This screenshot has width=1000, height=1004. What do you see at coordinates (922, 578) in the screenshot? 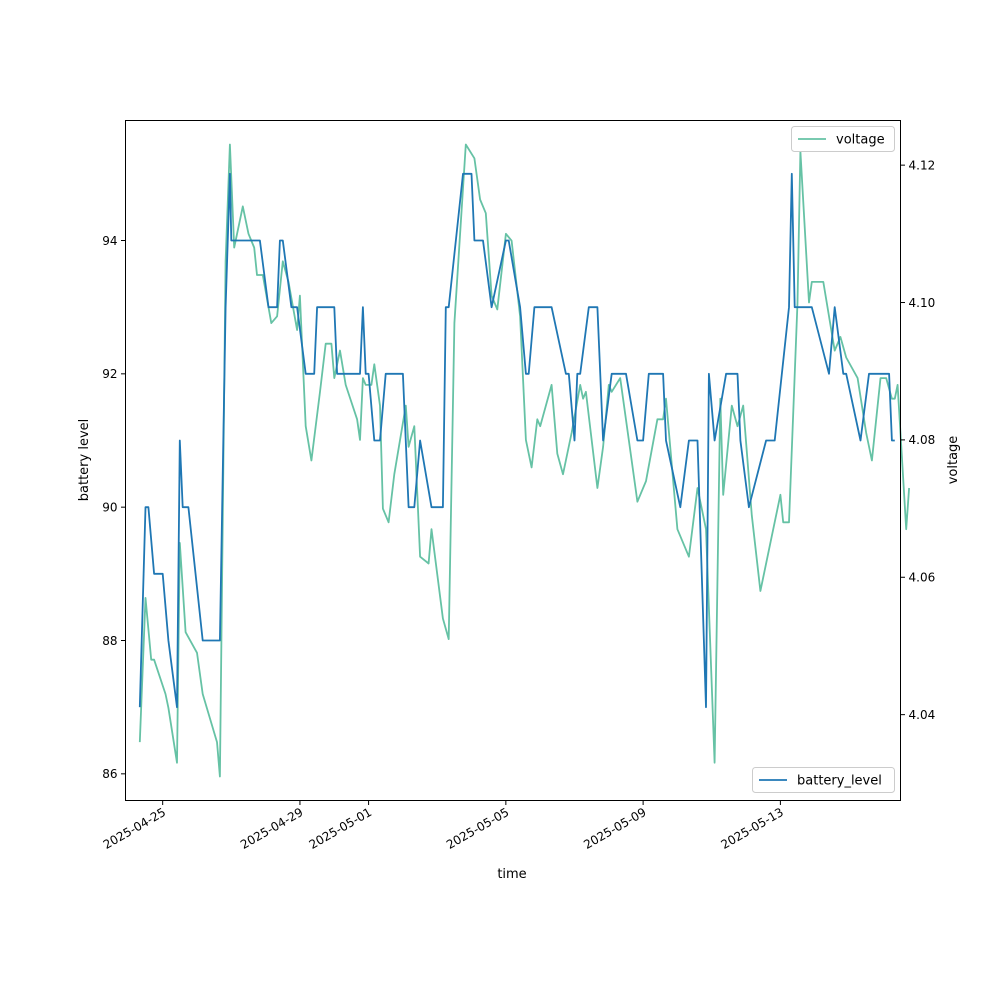
I see `right-y-tick-label: 4.06` at bounding box center [922, 578].